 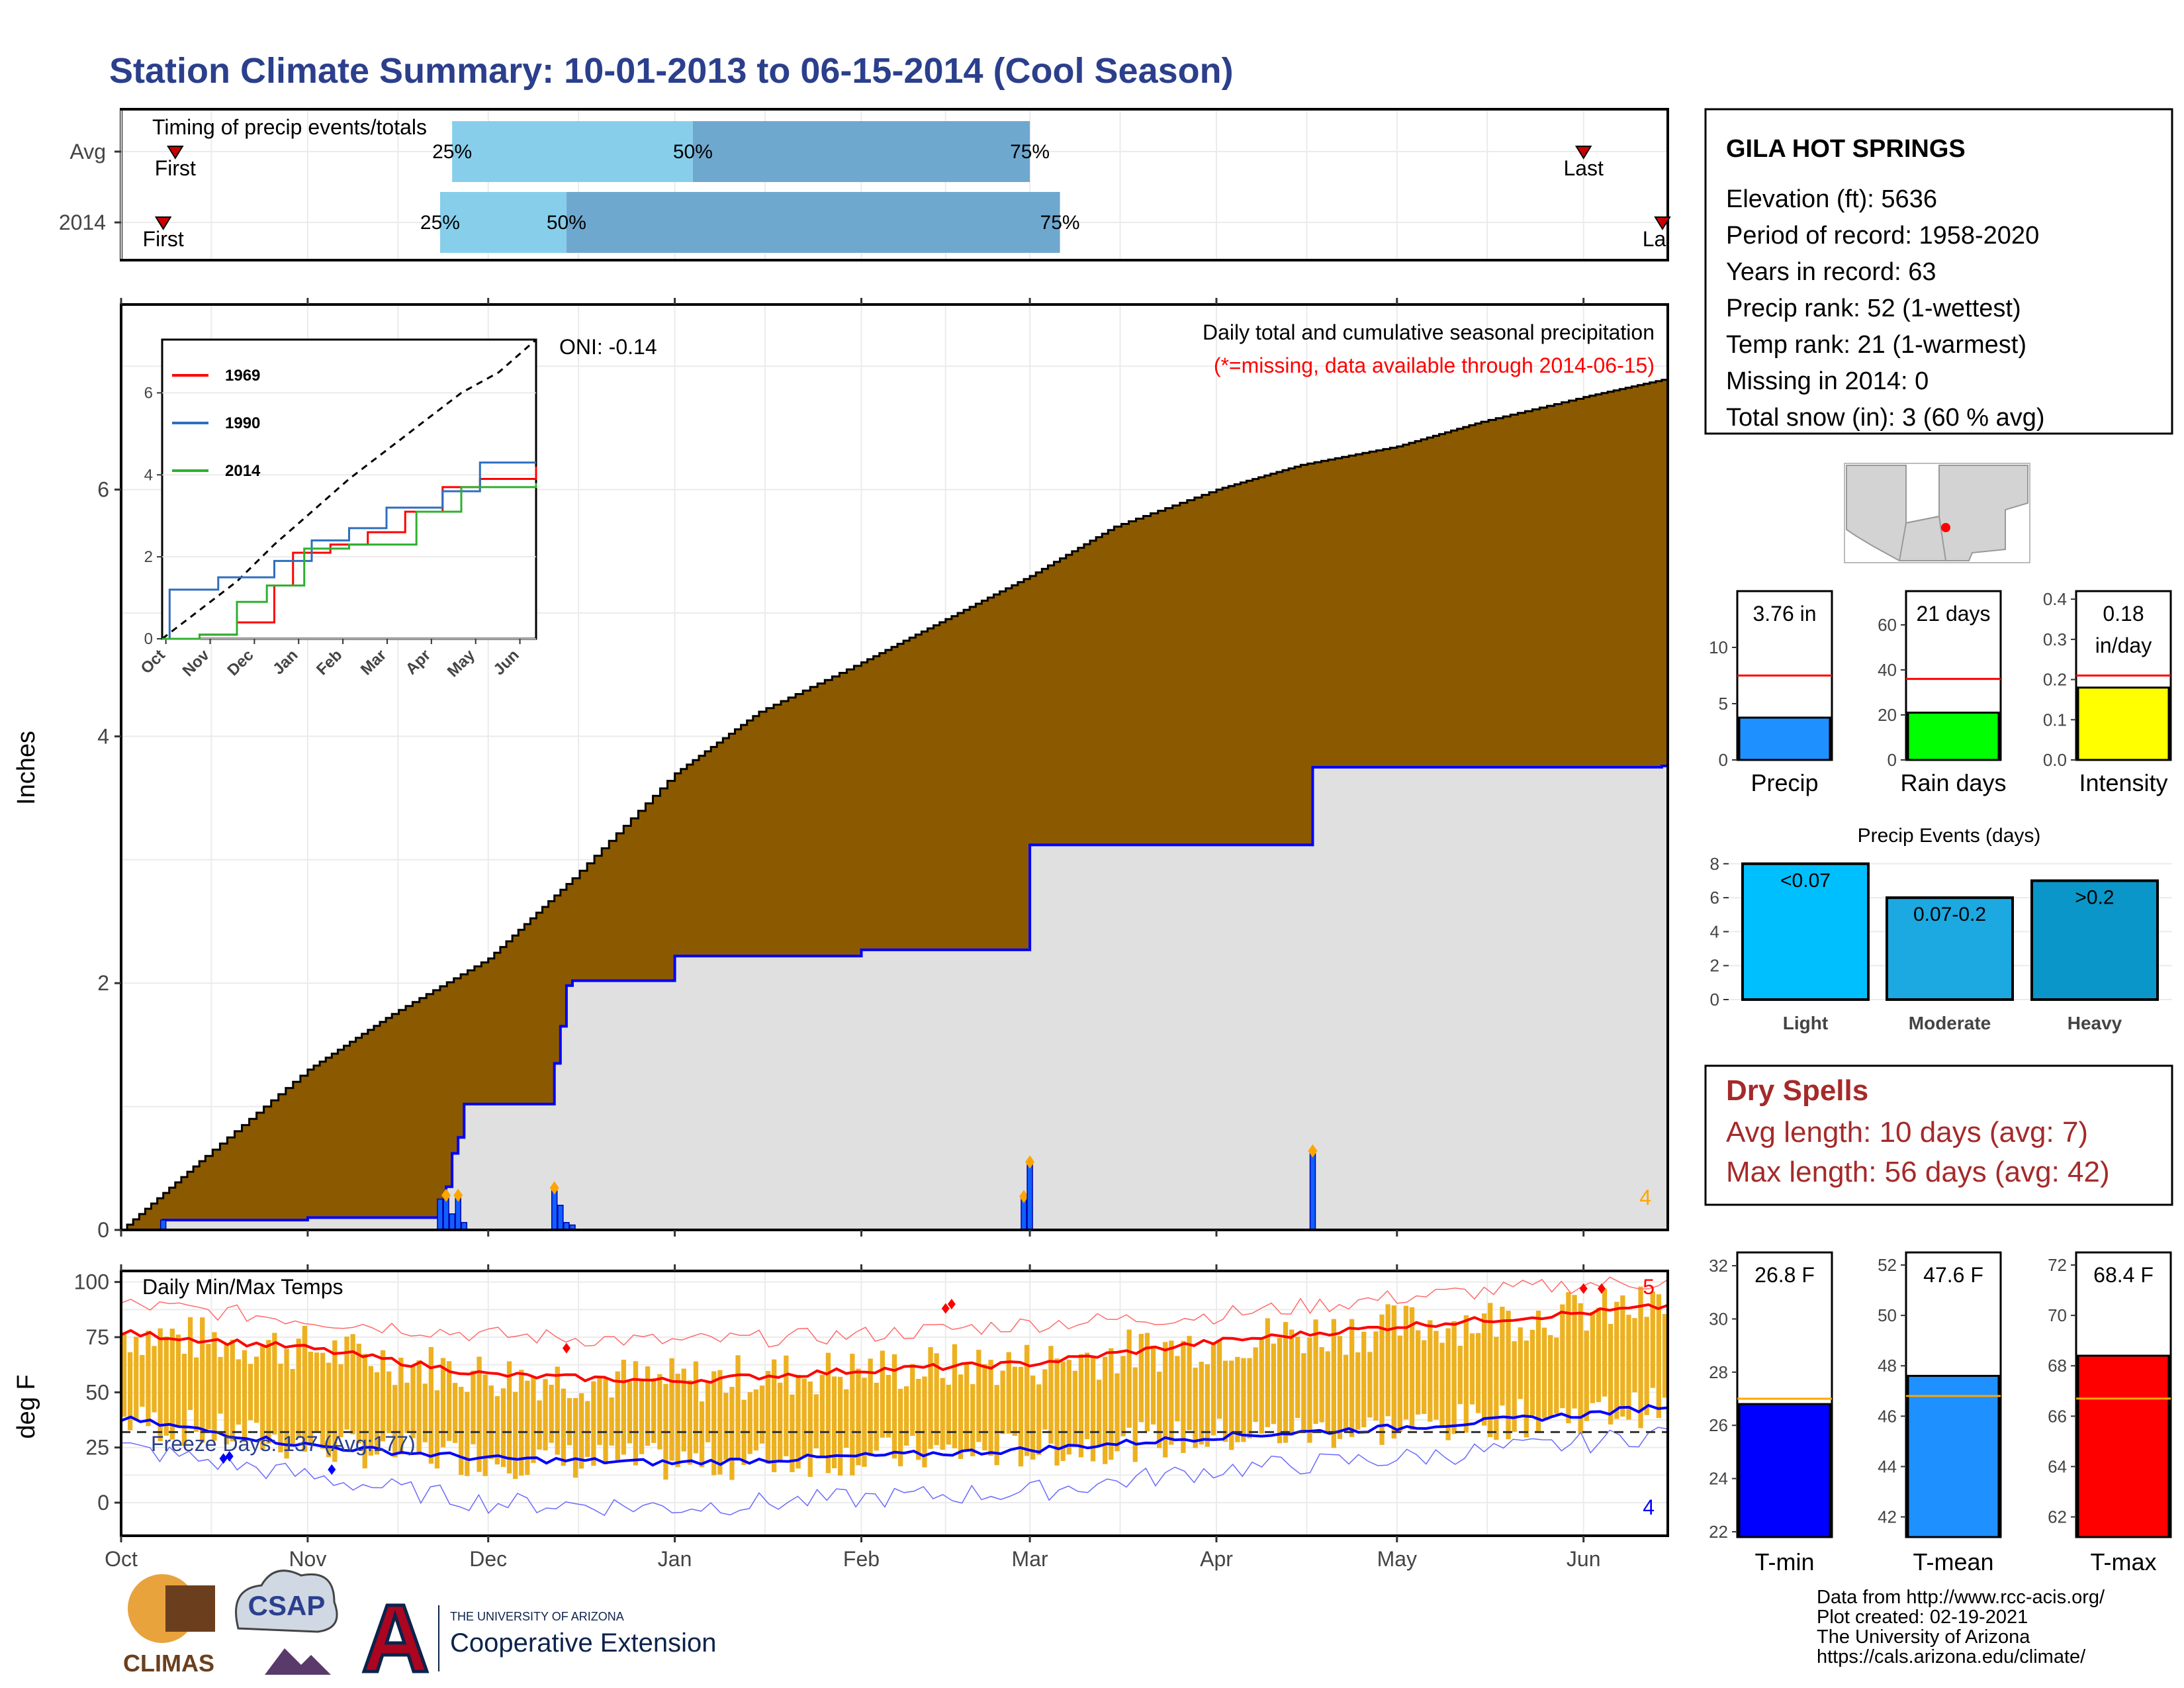 I want to click on csap-cloud-icon, so click(x=286, y=1601).